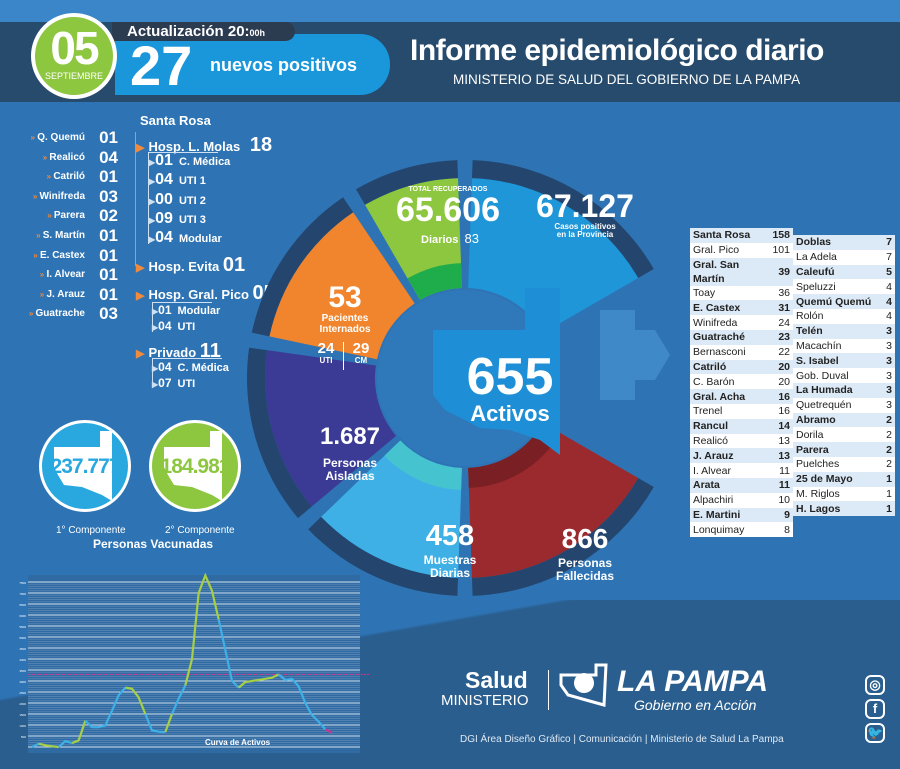 Image resolution: width=900 pixels, height=769 pixels. I want to click on sub-item-value: 00, so click(164, 199).